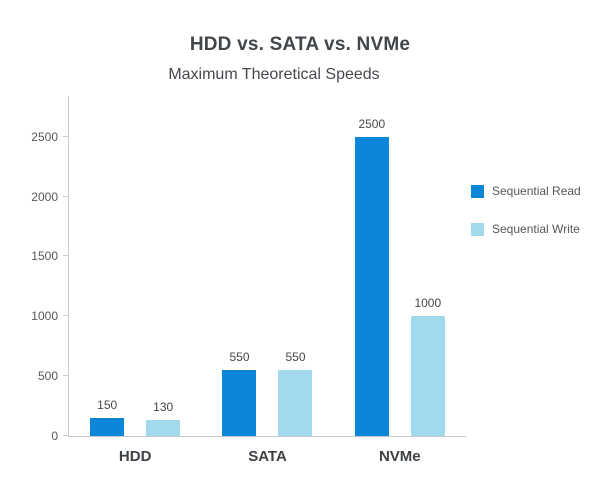 This screenshot has width=600, height=500. I want to click on bar-group-sata: 550 550, so click(267, 266).